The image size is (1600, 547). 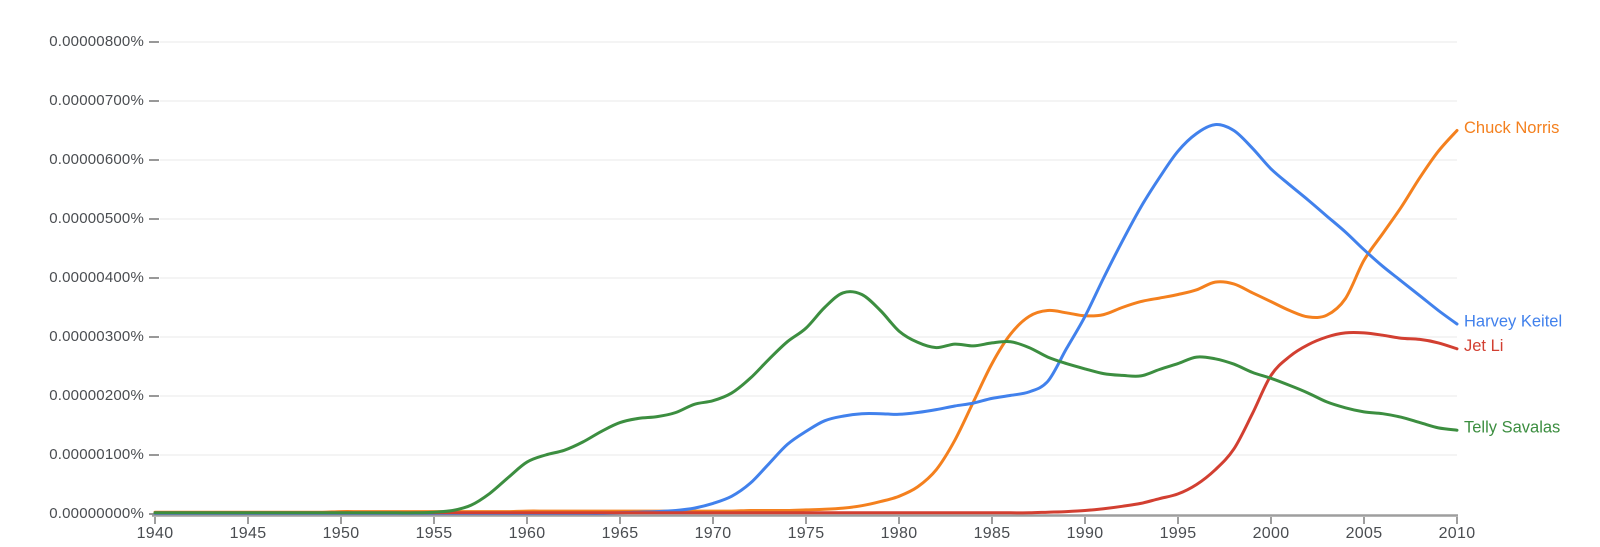 I want to click on y-axis-label: 0.00000600%, so click(x=96, y=159).